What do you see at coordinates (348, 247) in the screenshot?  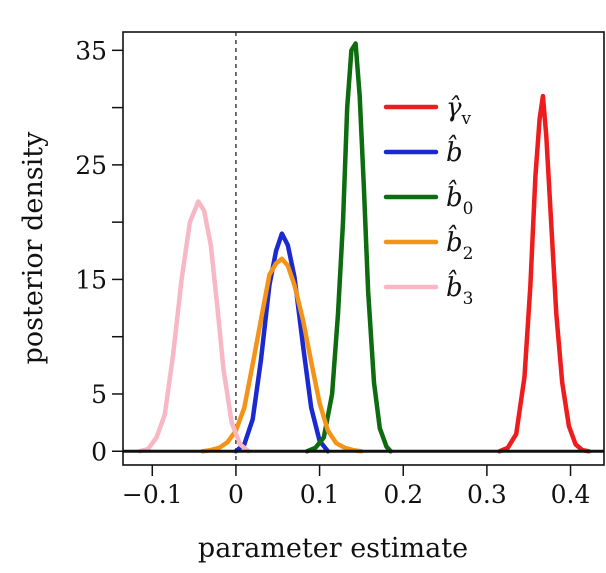 I see `series-line-b0` at bounding box center [348, 247].